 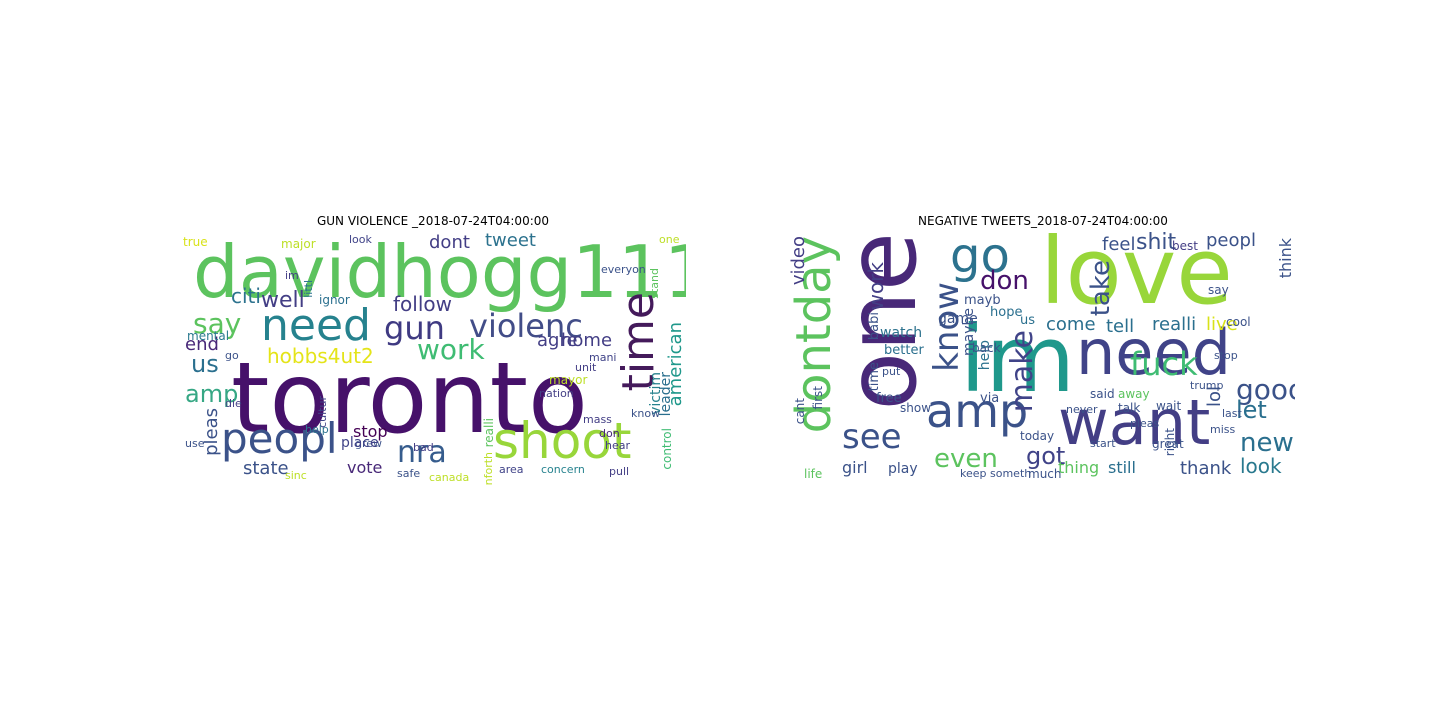 I want to click on word: thank, so click(x=1206, y=468).